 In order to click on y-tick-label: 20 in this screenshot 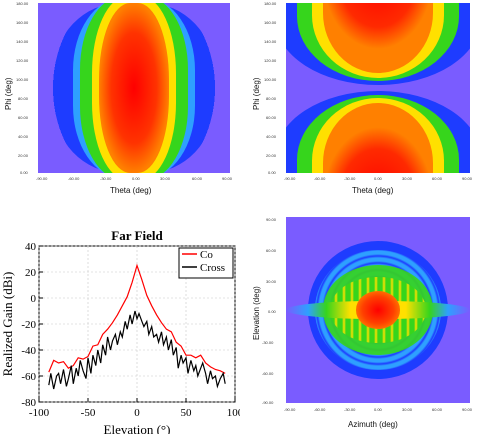, I will do `click(31, 273)`.